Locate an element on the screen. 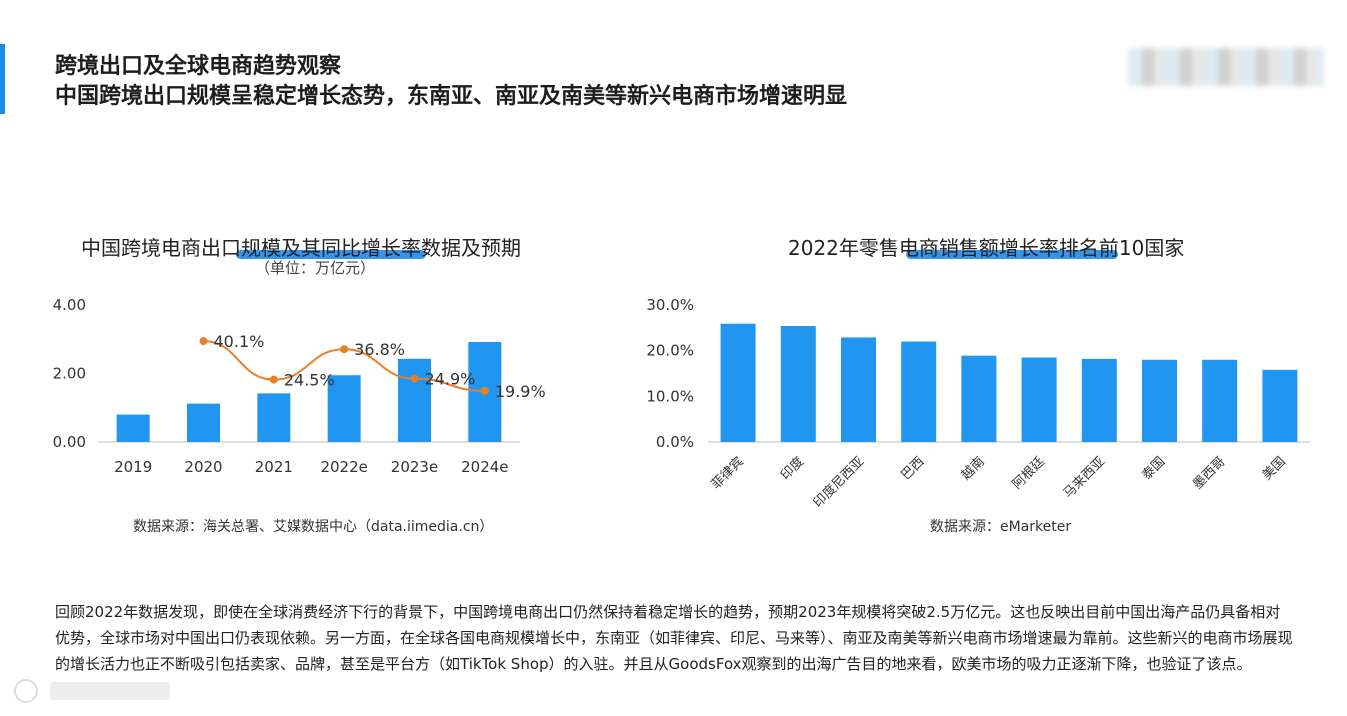  x-tick-label: 美国 is located at coordinates (1274, 468).